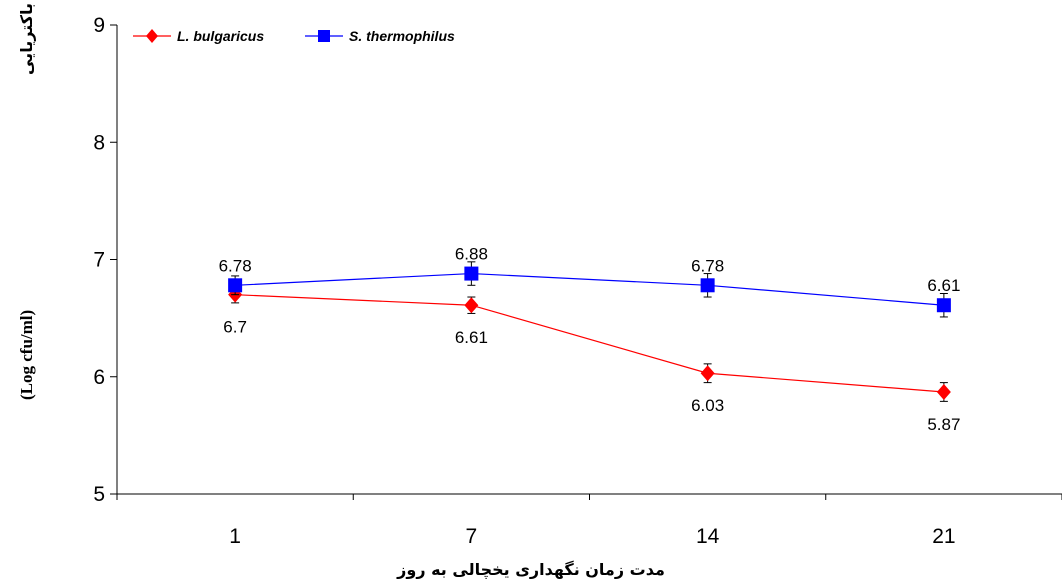  I want to click on x-tick-label: 21, so click(943, 536).